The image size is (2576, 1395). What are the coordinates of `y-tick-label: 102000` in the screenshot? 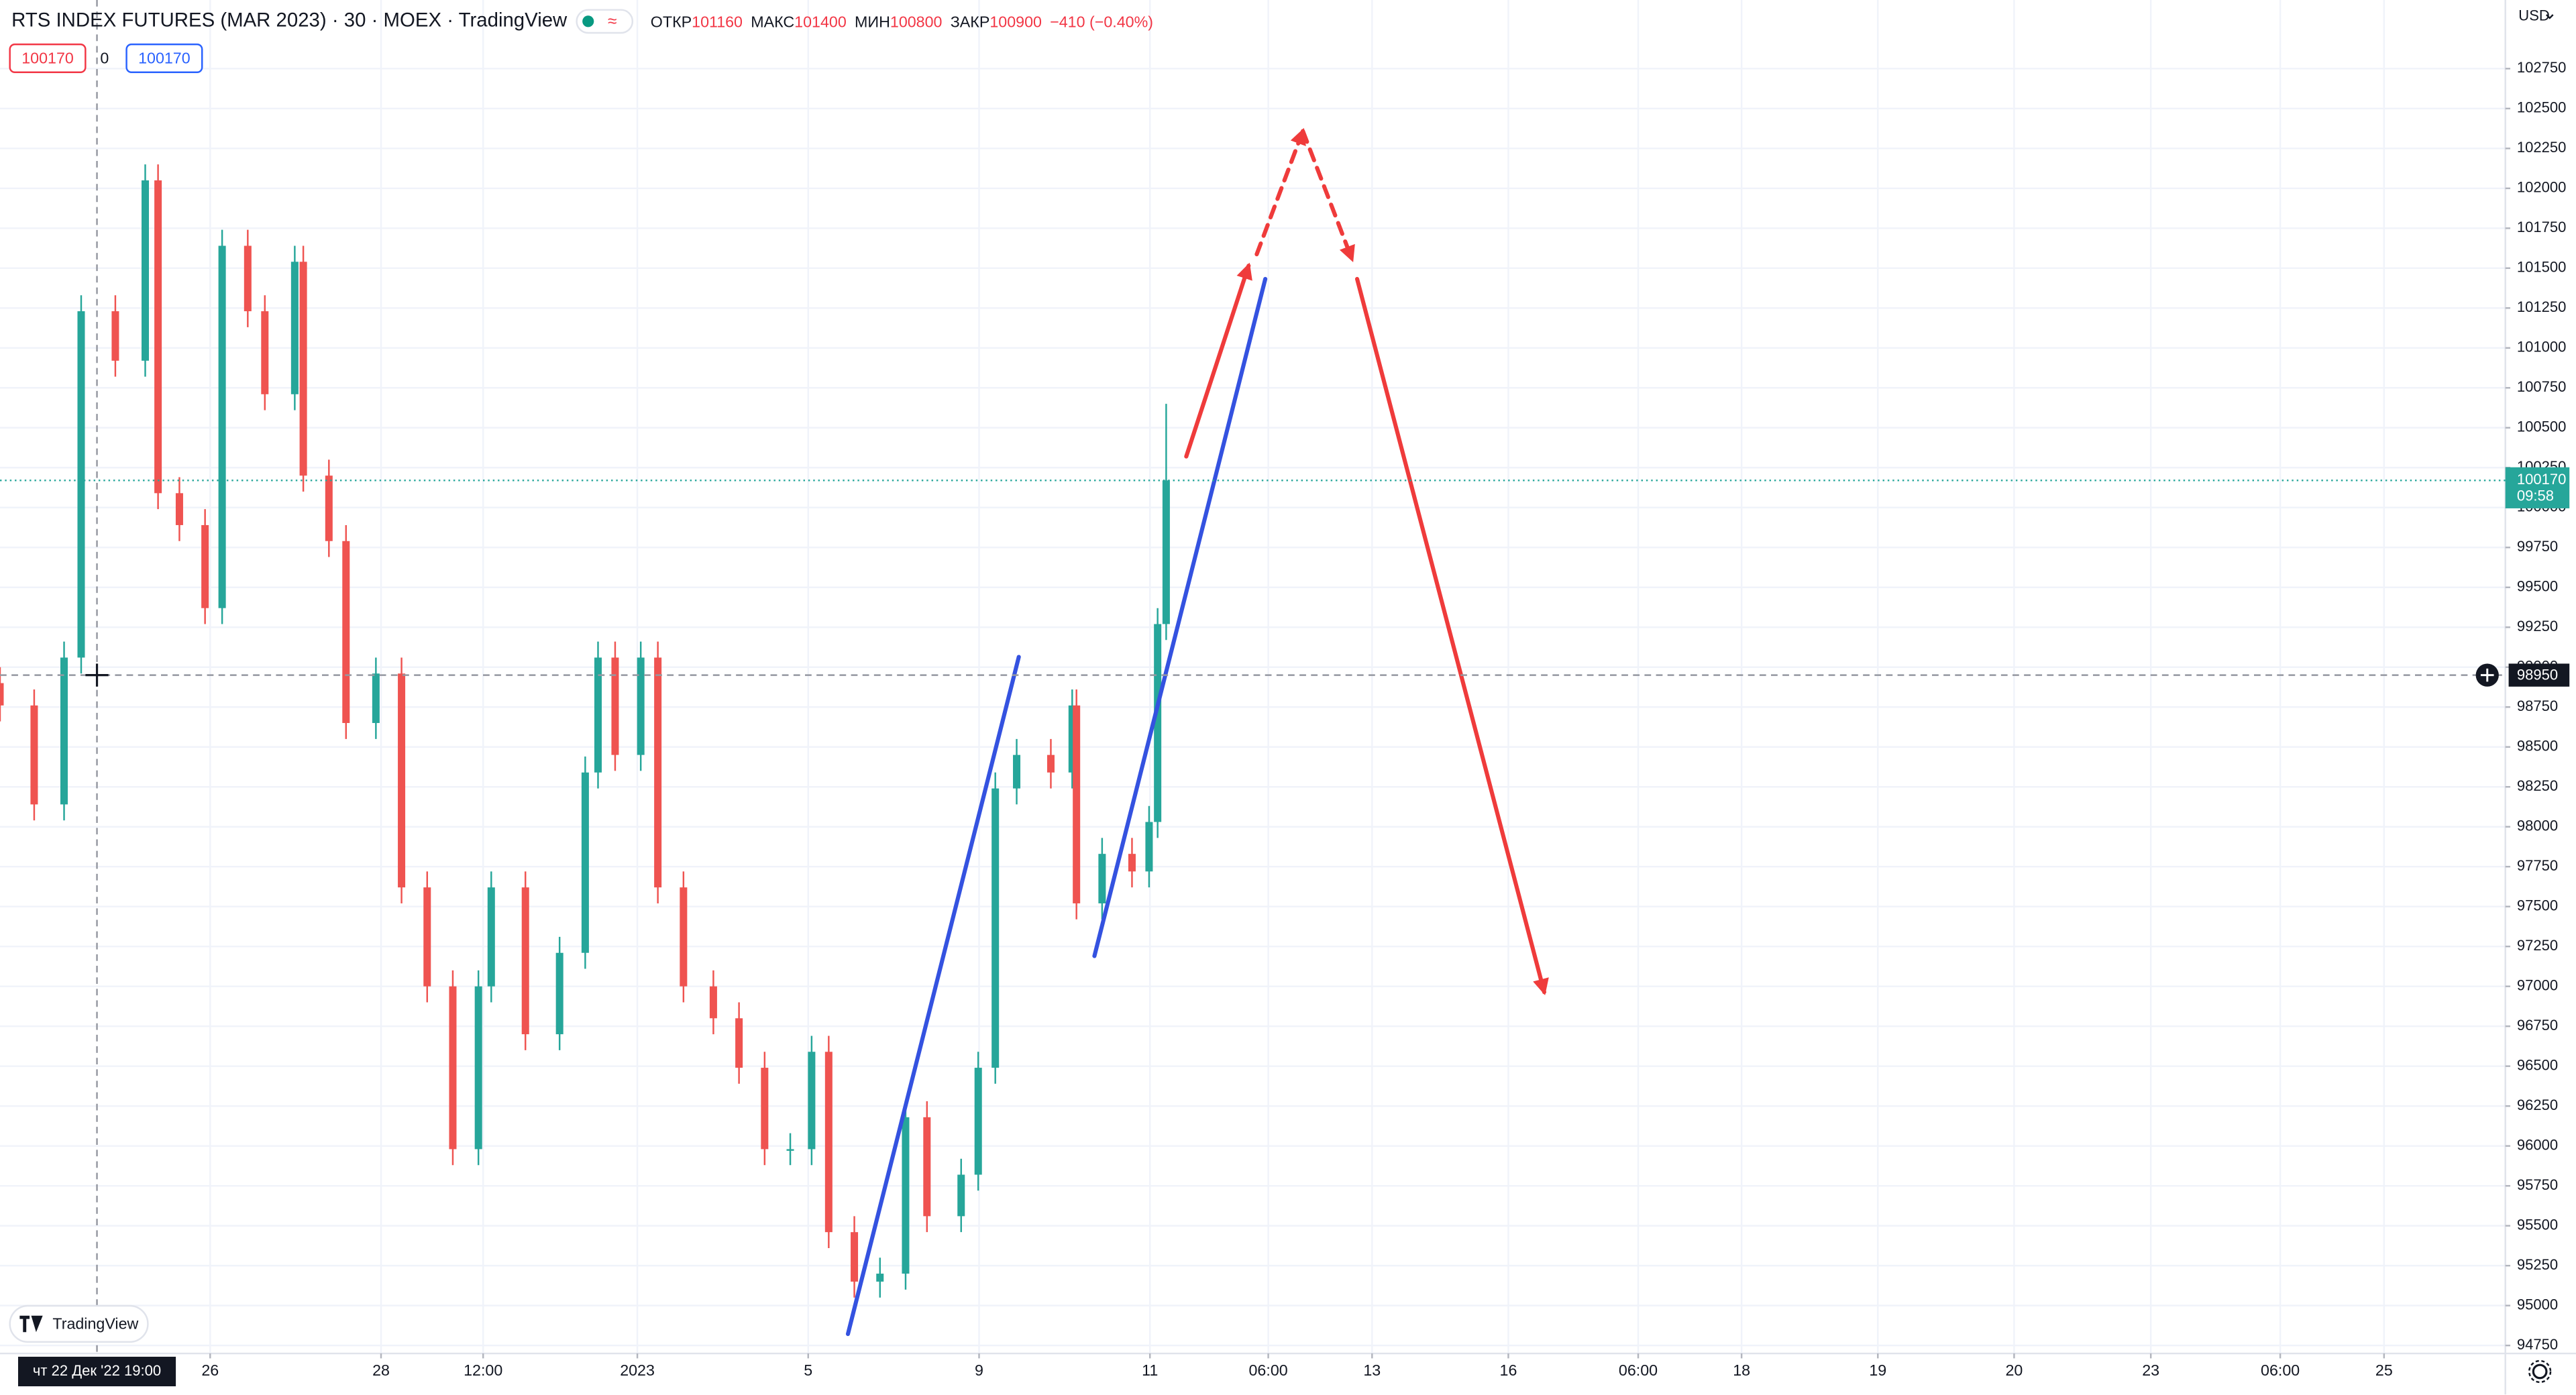 It's located at (2542, 187).